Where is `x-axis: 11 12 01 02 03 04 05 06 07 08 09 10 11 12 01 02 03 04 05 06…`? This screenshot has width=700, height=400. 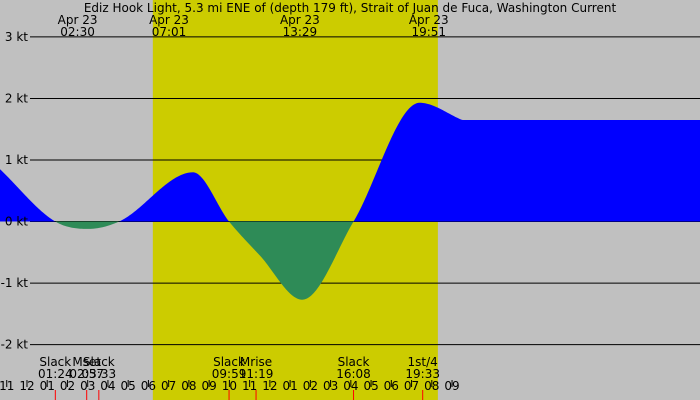 x-axis: 11 12 01 02 03 04 05 06 07 08 09 10 11 12 01 02 03 04 05 06… is located at coordinates (230, 389).